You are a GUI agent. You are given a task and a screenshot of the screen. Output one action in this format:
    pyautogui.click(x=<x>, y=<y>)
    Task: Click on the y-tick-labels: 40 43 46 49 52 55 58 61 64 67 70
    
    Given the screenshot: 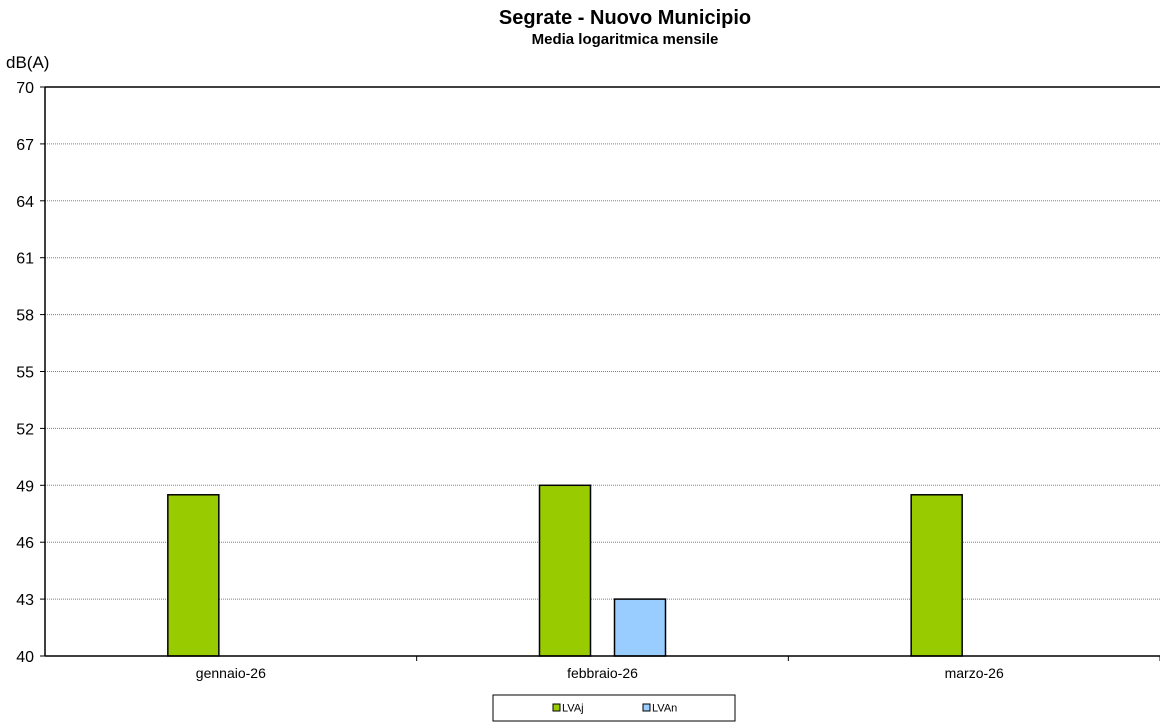 What is the action you would take?
    pyautogui.click(x=25, y=373)
    